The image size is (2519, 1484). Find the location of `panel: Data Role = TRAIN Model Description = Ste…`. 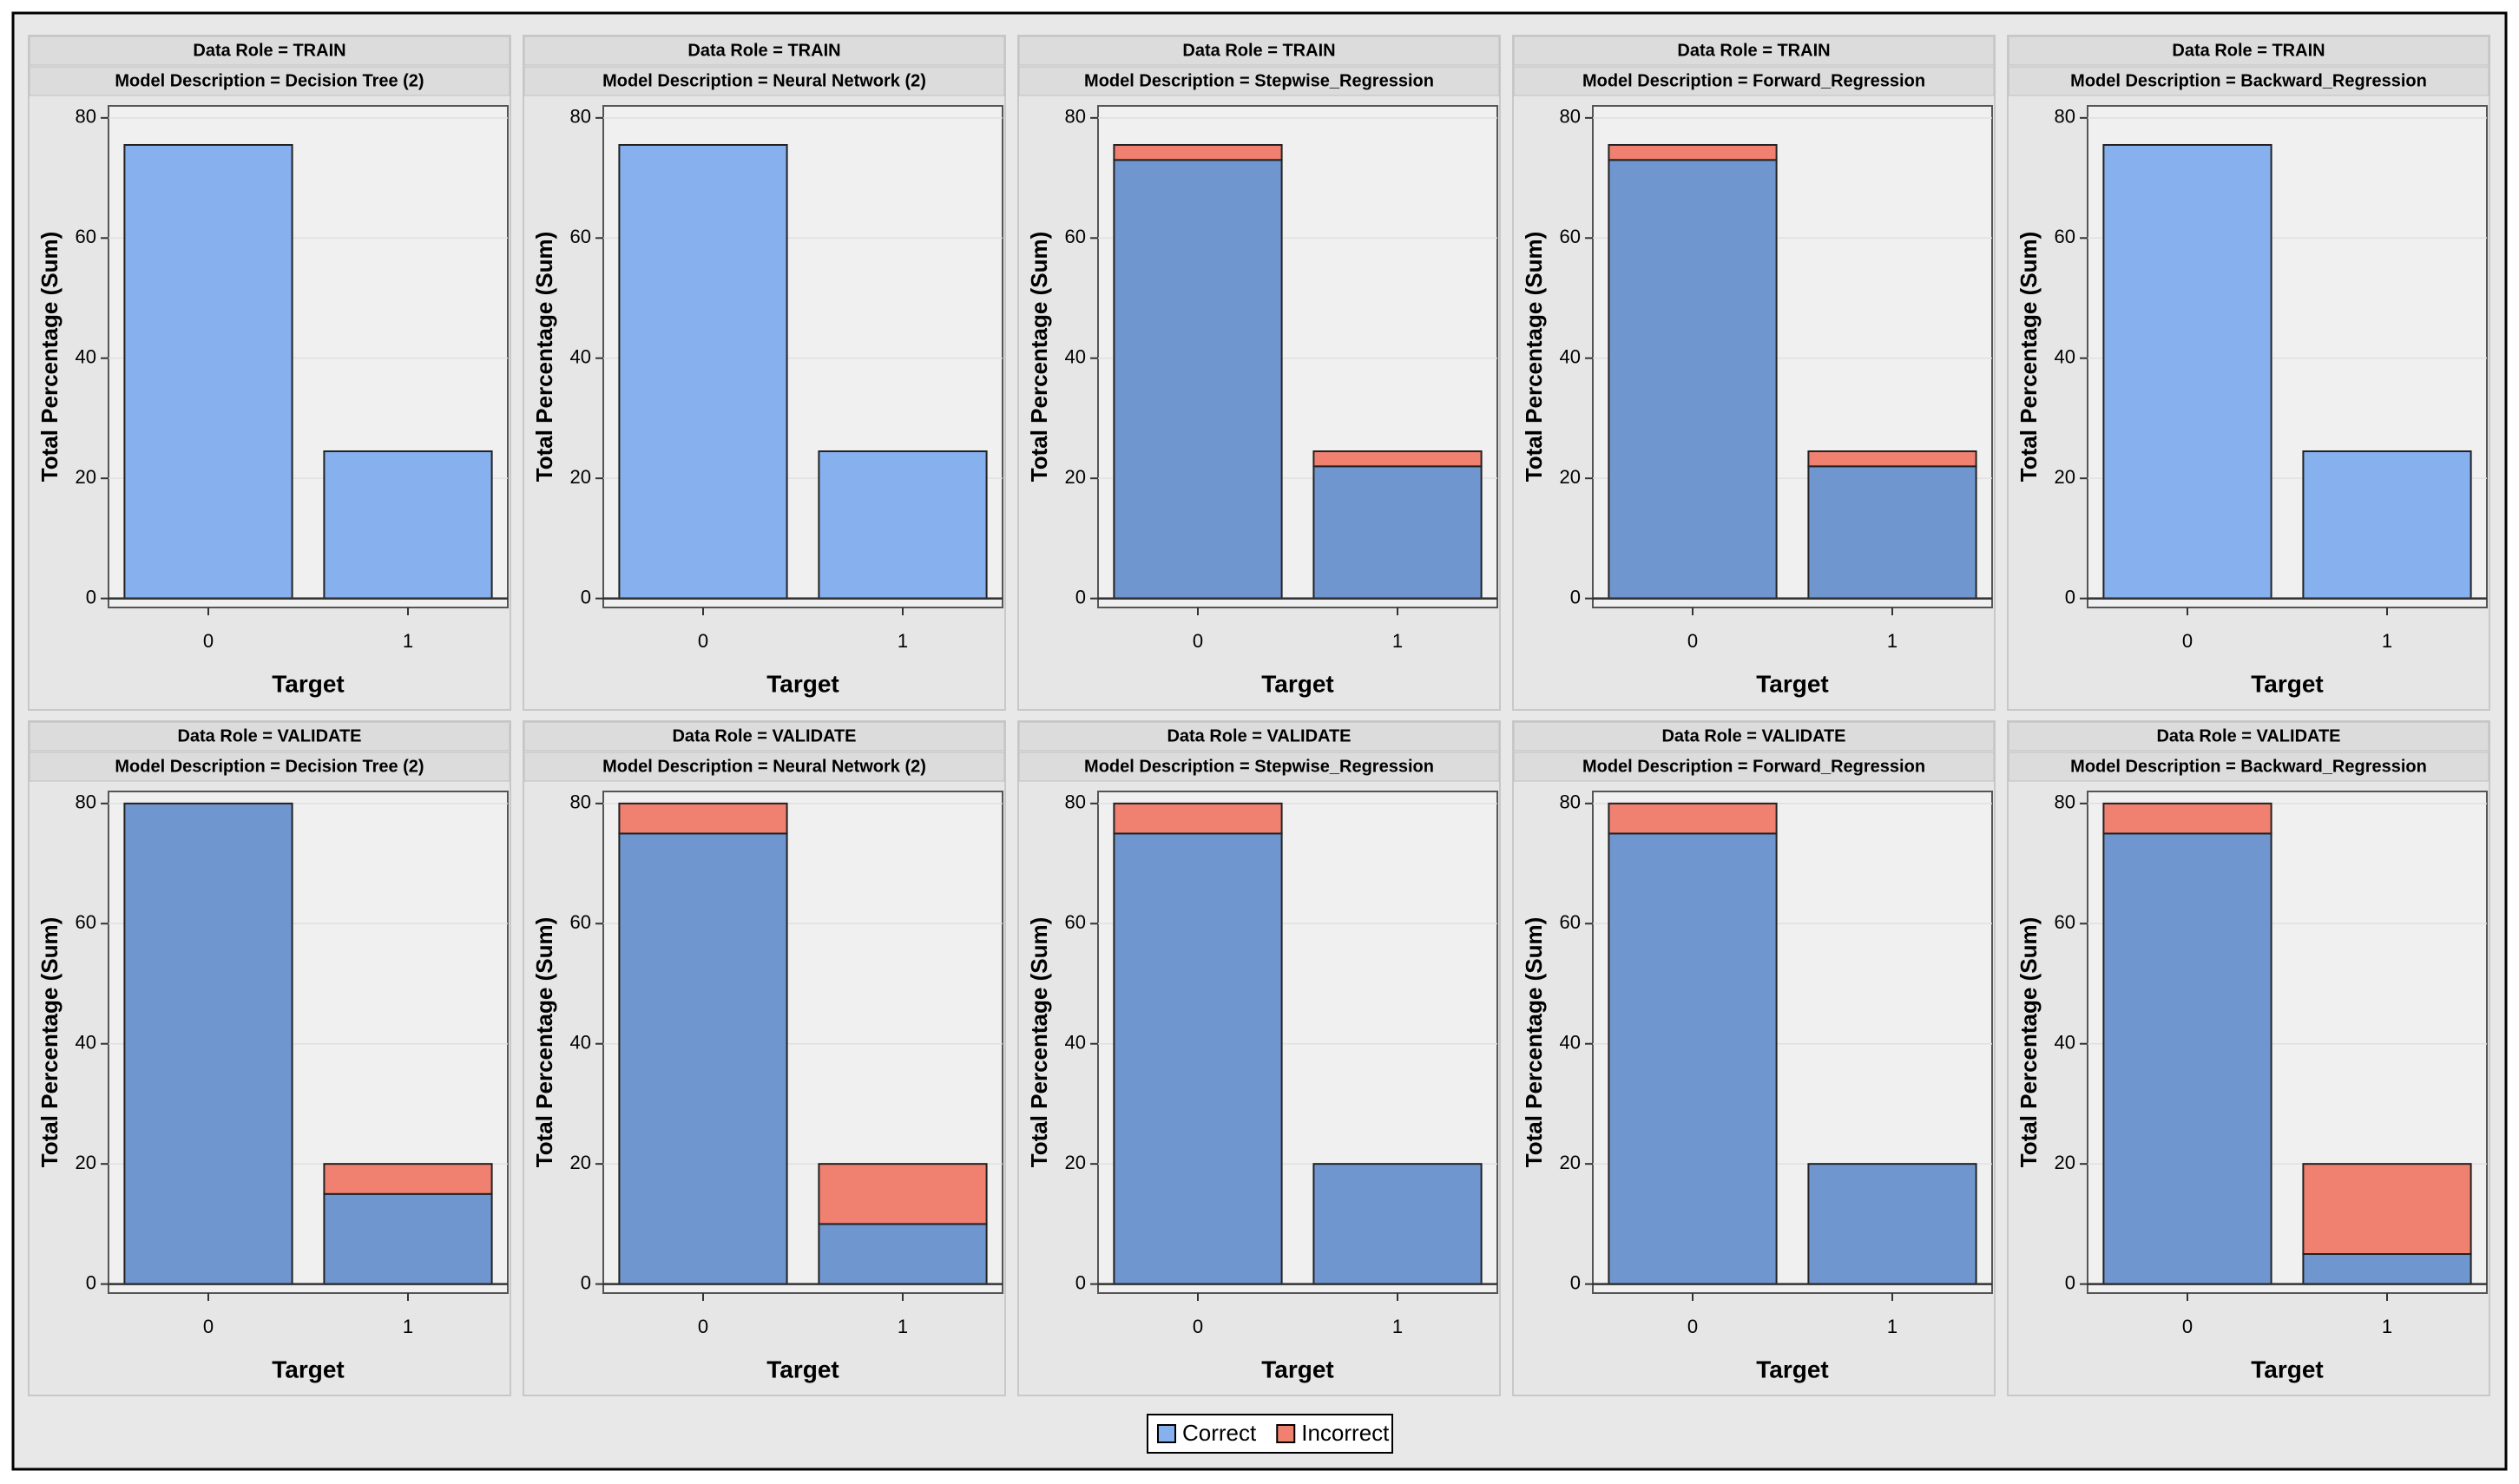

panel: Data Role = TRAIN Model Description = Ste… is located at coordinates (1259, 373).